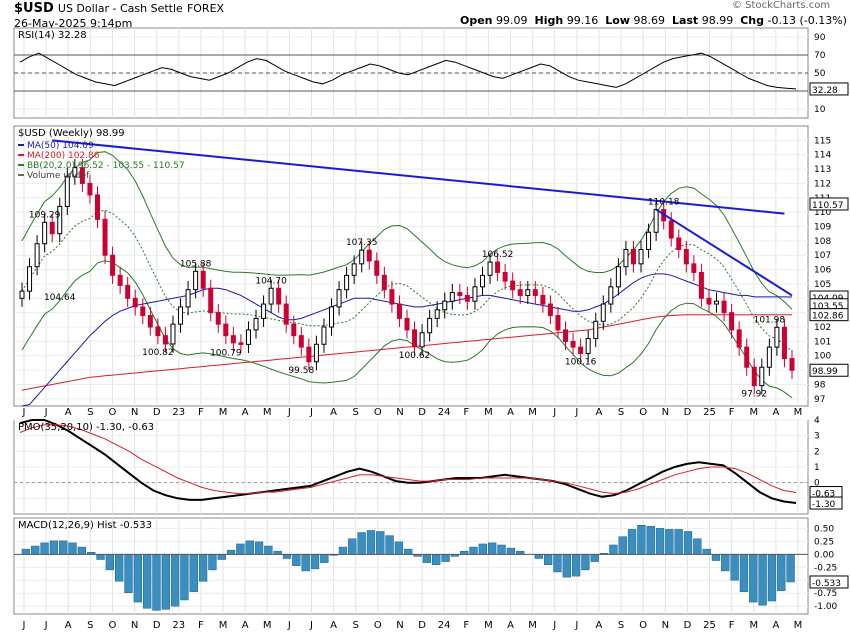  What do you see at coordinates (271, 281) in the screenshot?
I see `price-annotation: 104.70` at bounding box center [271, 281].